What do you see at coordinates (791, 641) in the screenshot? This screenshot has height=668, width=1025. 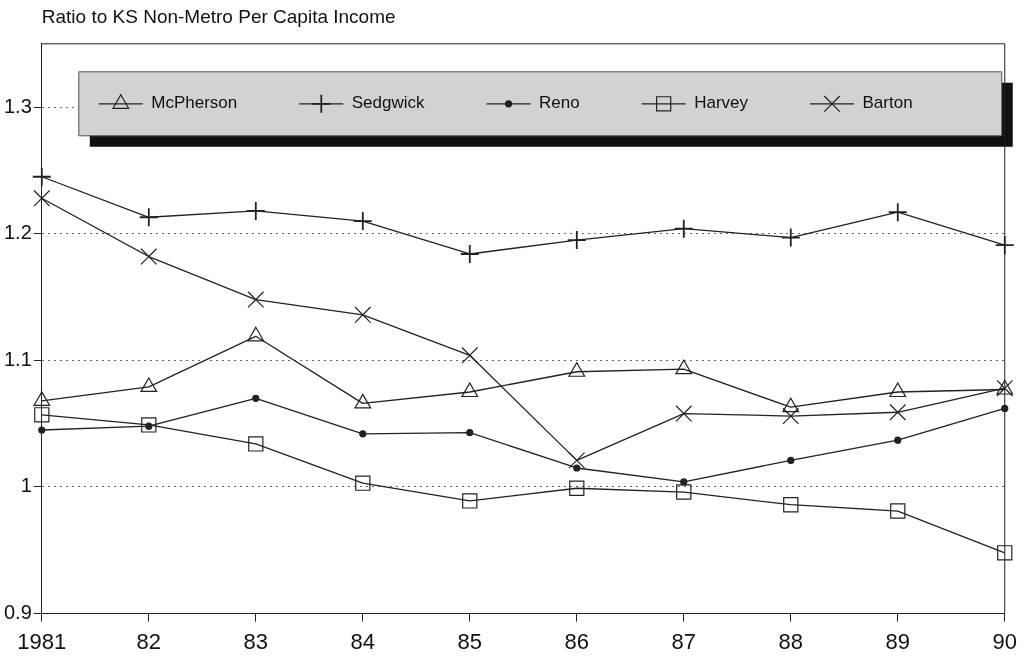 I see `x-tick-label: 88` at bounding box center [791, 641].